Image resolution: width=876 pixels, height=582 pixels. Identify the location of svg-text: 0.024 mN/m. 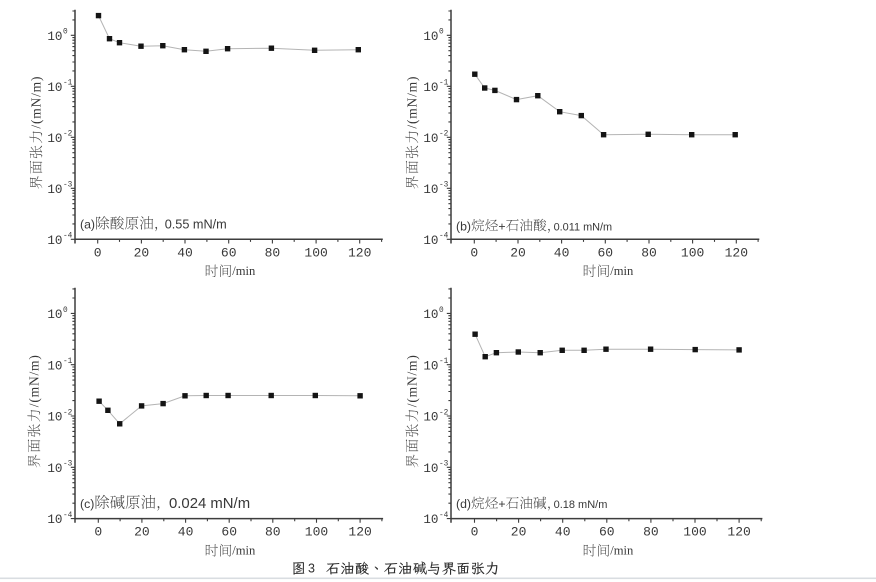
(209, 504).